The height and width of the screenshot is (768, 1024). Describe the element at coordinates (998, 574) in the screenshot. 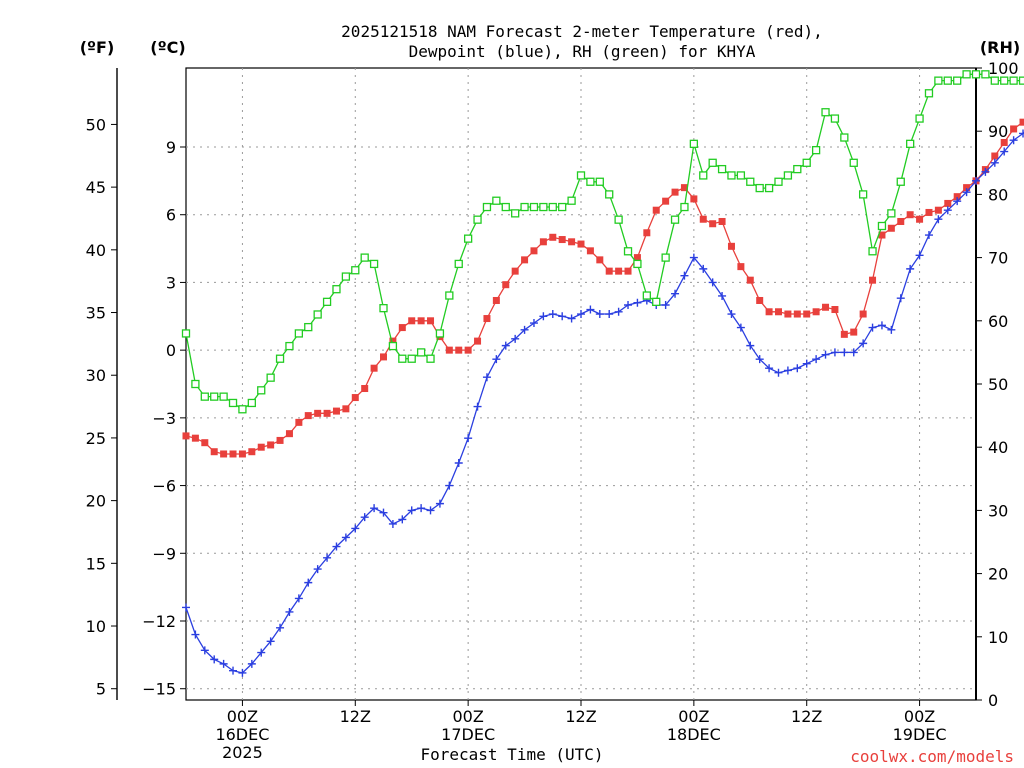

I see `rh-tick-label: 20` at that location.